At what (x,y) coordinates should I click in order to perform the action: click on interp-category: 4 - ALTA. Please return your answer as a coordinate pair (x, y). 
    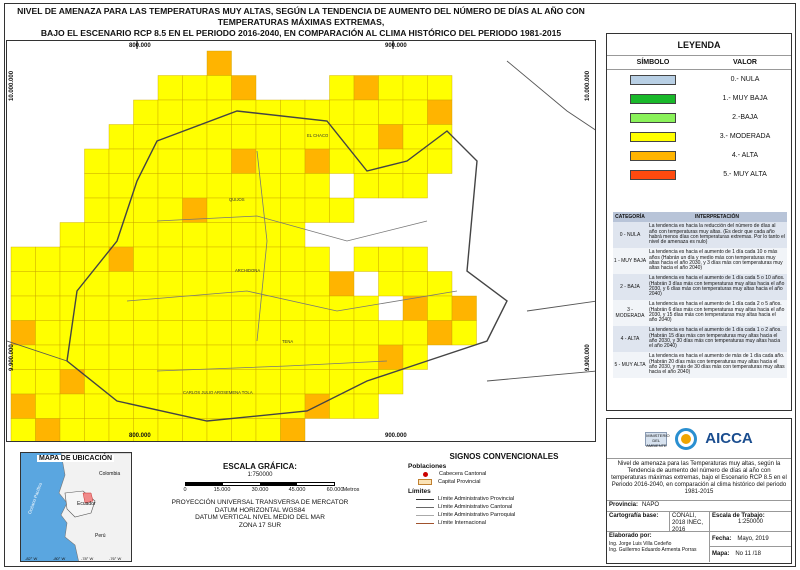
    Looking at the image, I should click on (630, 339).